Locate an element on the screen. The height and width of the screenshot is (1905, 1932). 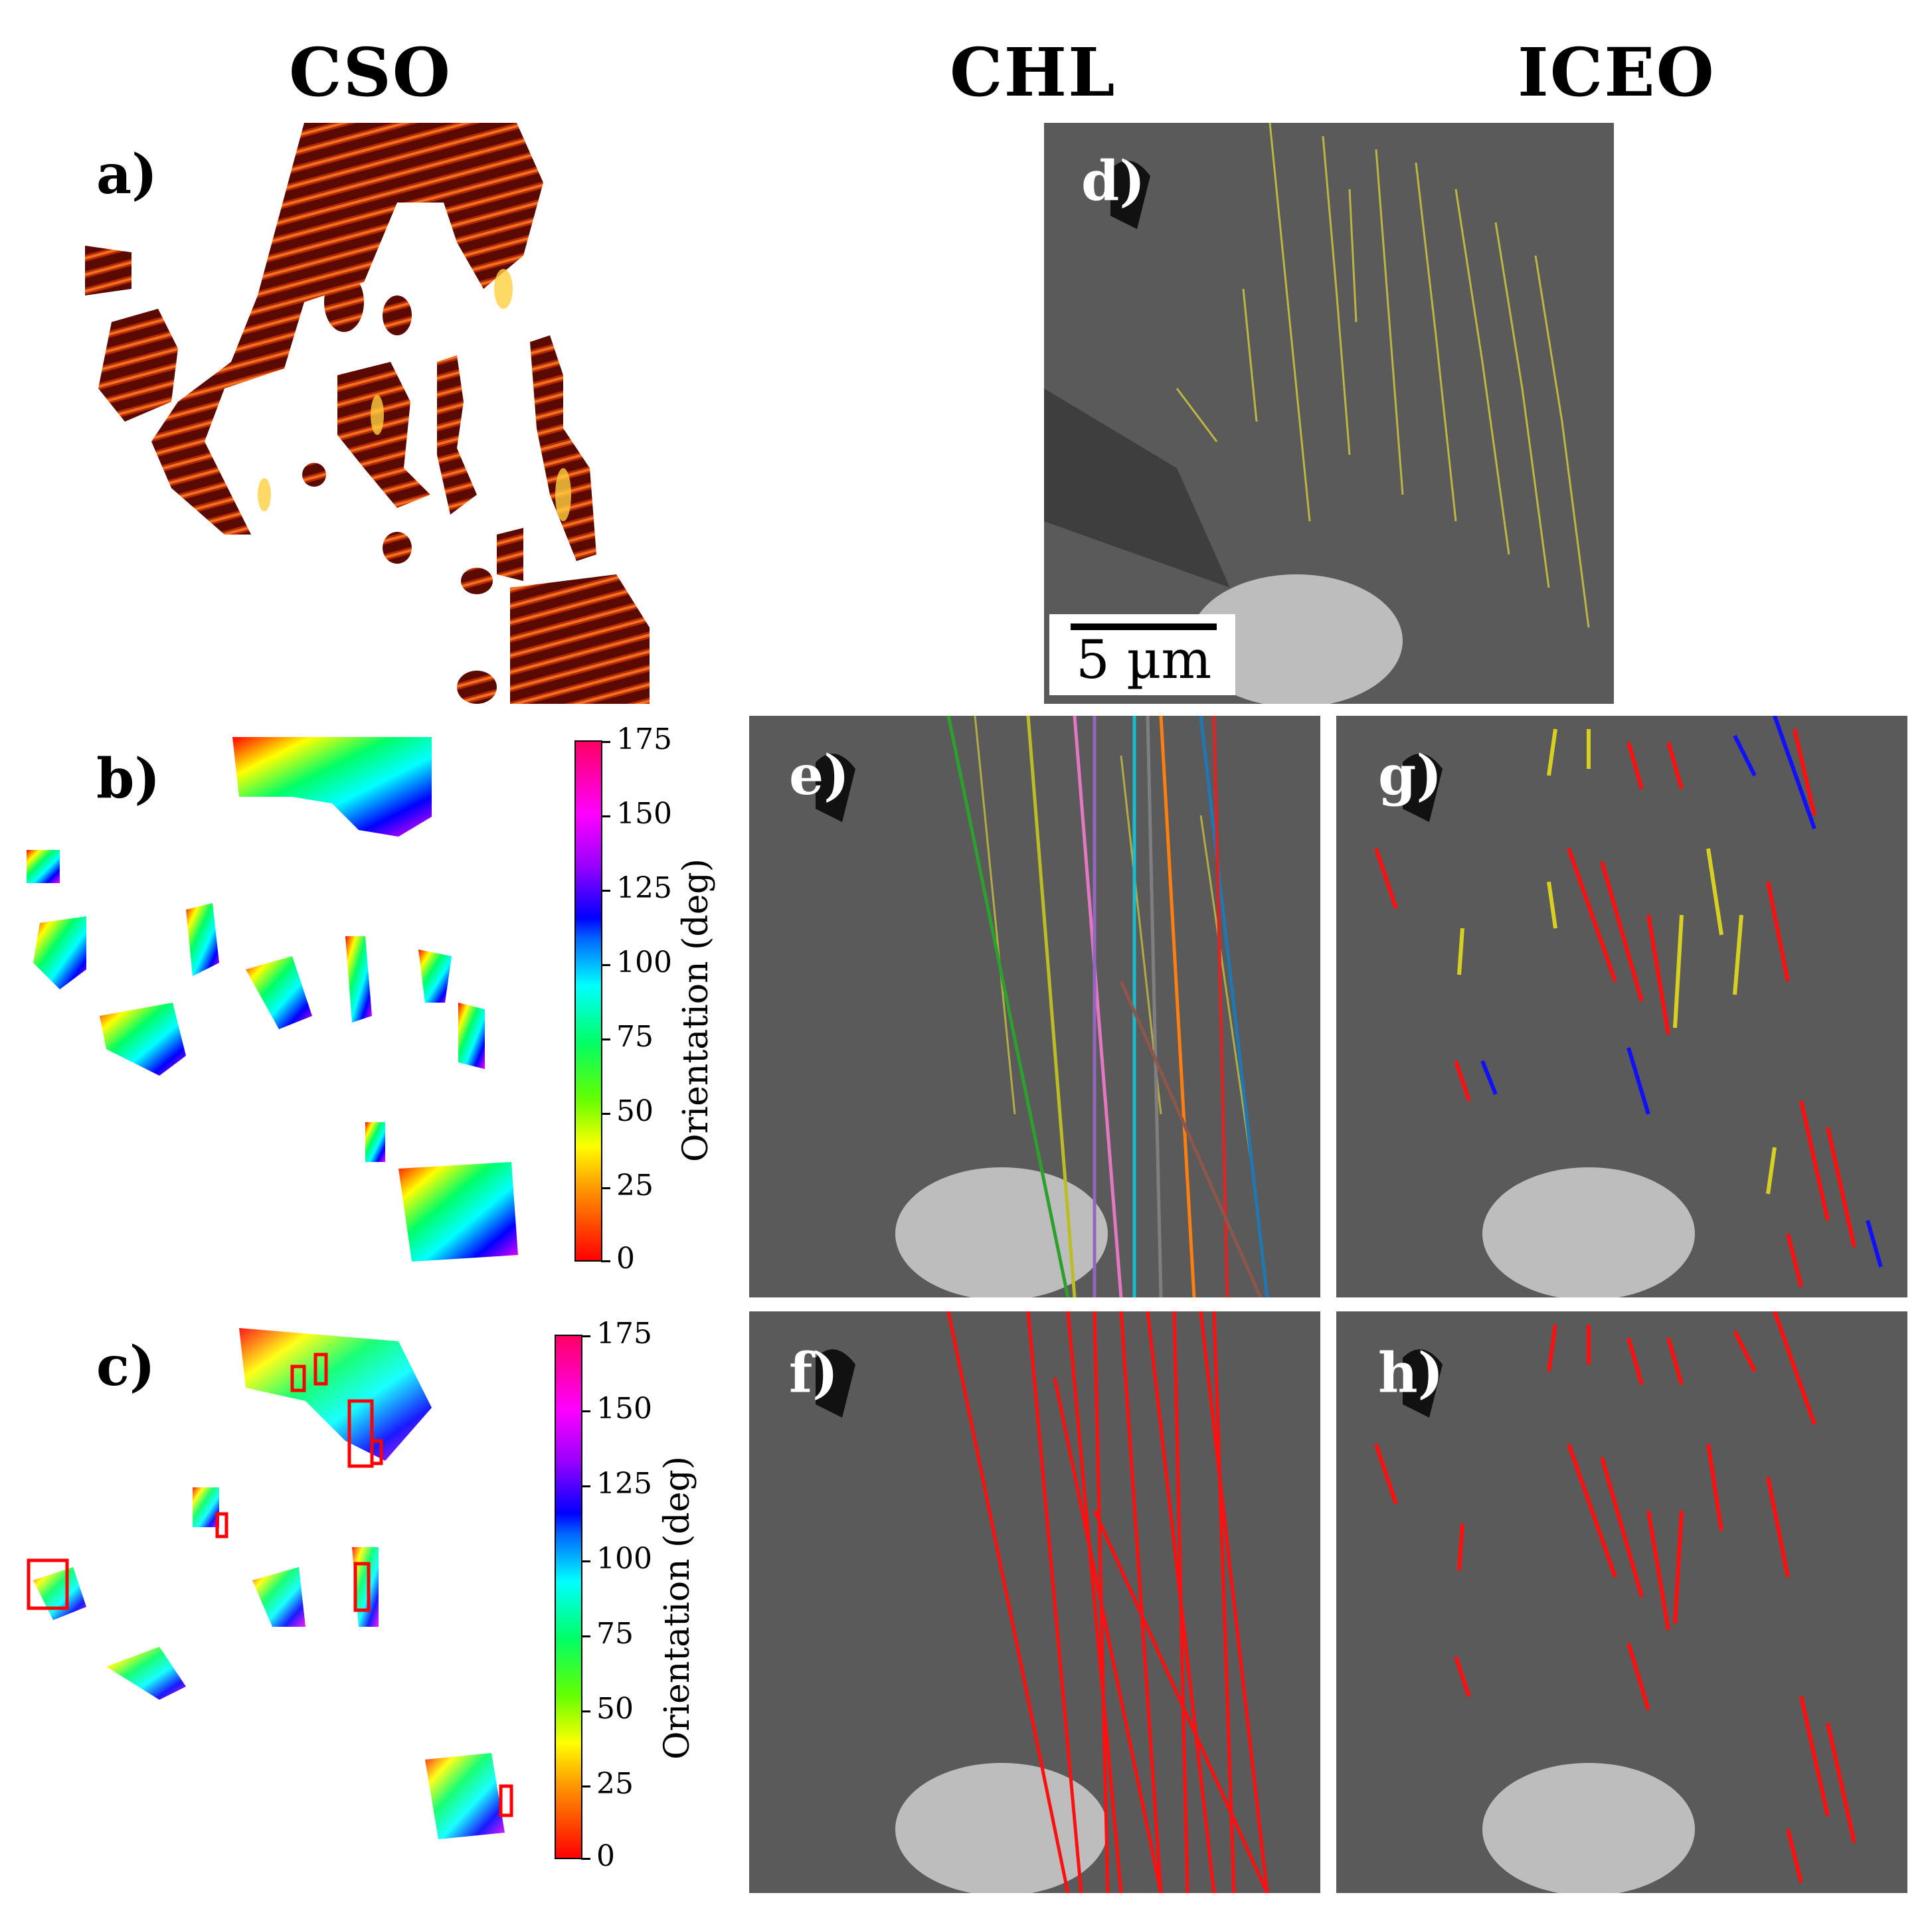
label-g: g) is located at coordinates (1410, 776).